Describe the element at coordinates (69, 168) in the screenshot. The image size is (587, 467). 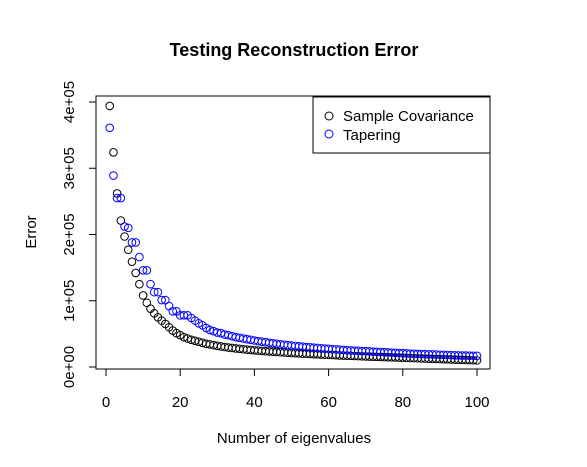
I see `y-tick-label: 3e+05` at that location.